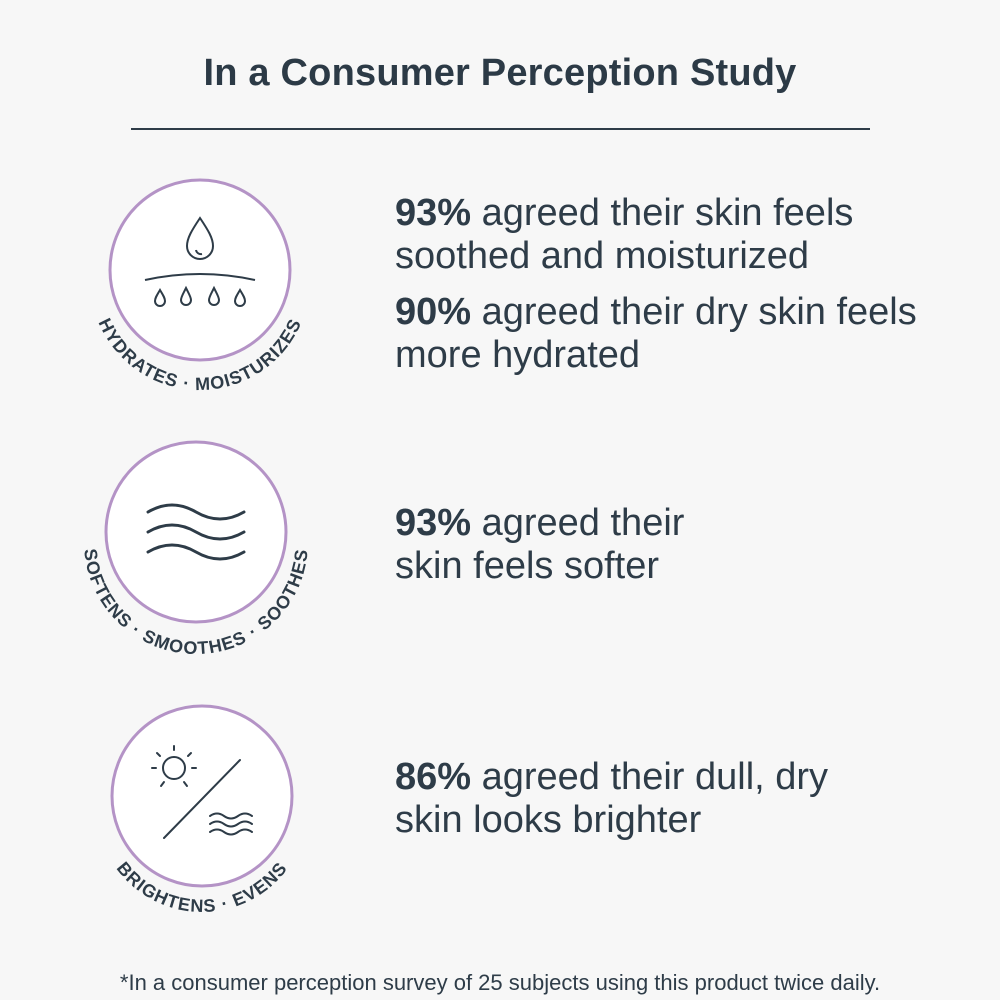 Image resolution: width=1000 pixels, height=1000 pixels. What do you see at coordinates (540, 544) in the screenshot?
I see `stat-text: agreed their skin feels softer` at bounding box center [540, 544].